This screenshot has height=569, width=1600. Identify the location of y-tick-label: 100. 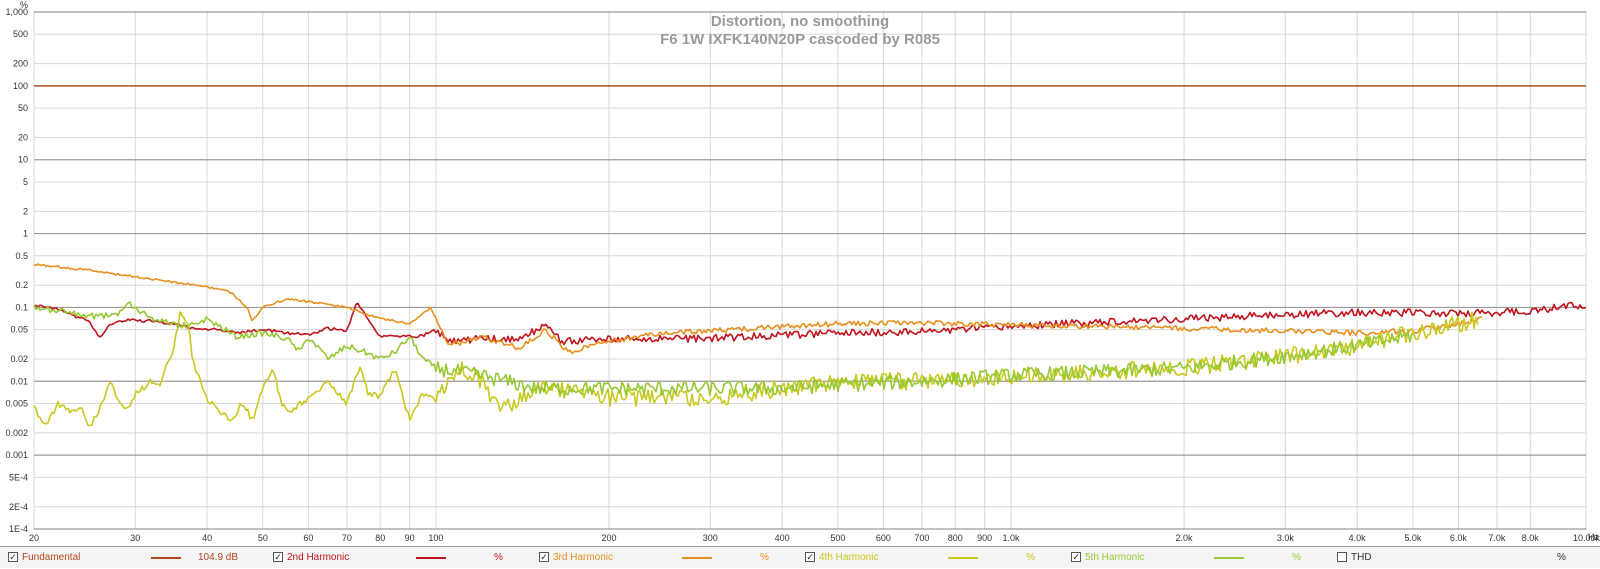
(20, 86).